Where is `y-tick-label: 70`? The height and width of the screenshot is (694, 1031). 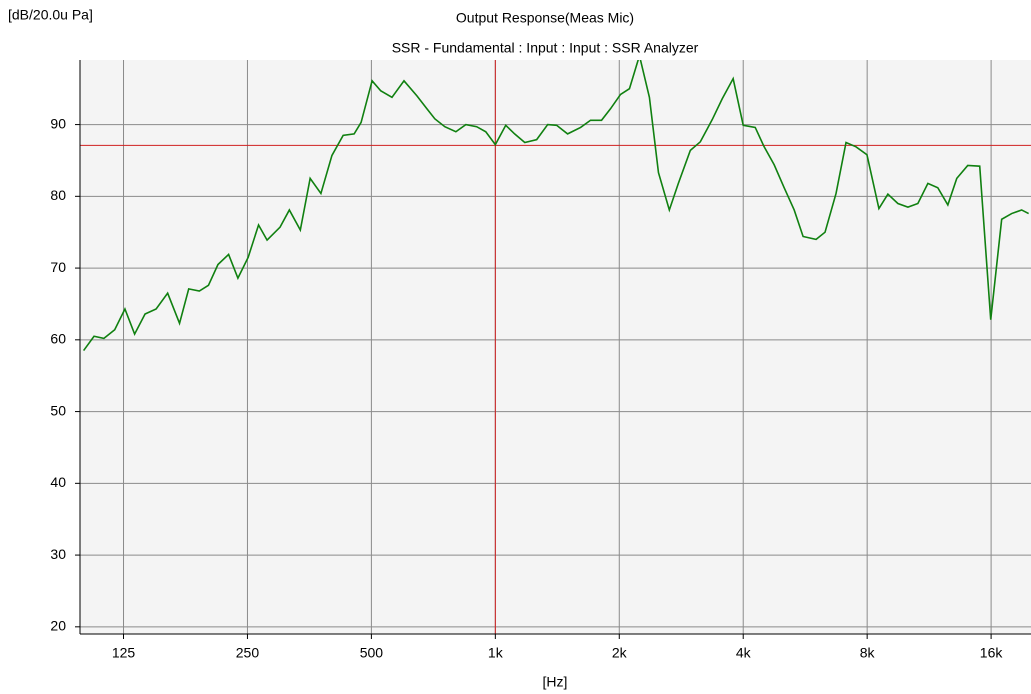
y-tick-label: 70 is located at coordinates (58, 267).